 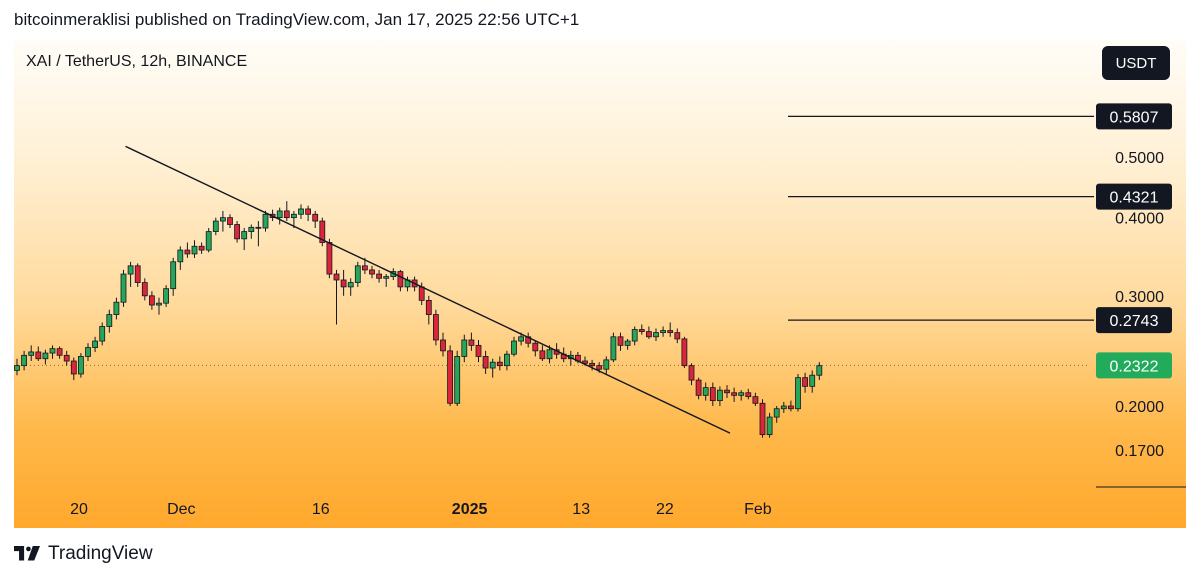 I want to click on x-tick-label: 16, so click(x=321, y=509).